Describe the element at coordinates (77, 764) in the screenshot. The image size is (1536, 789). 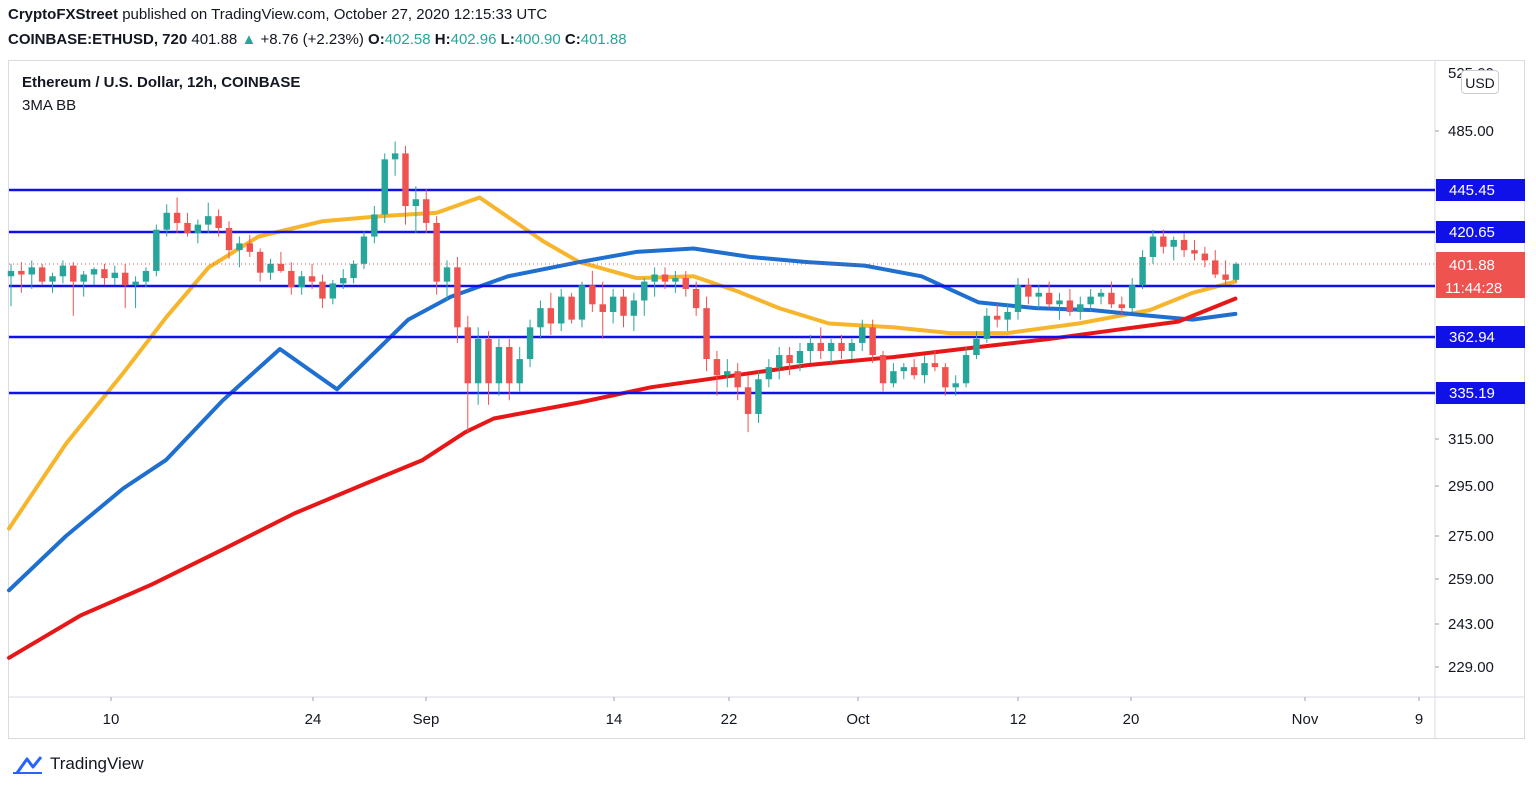
I see `tradingview-logo: TradingView` at that location.